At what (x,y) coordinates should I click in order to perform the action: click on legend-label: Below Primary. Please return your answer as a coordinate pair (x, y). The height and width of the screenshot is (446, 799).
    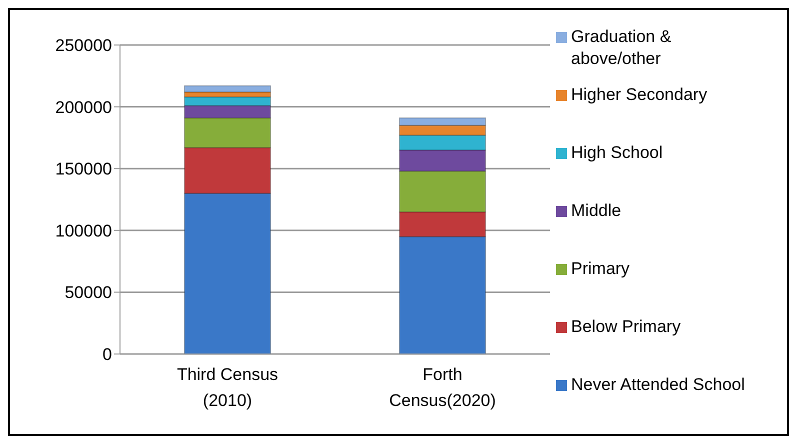
    Looking at the image, I should click on (626, 327).